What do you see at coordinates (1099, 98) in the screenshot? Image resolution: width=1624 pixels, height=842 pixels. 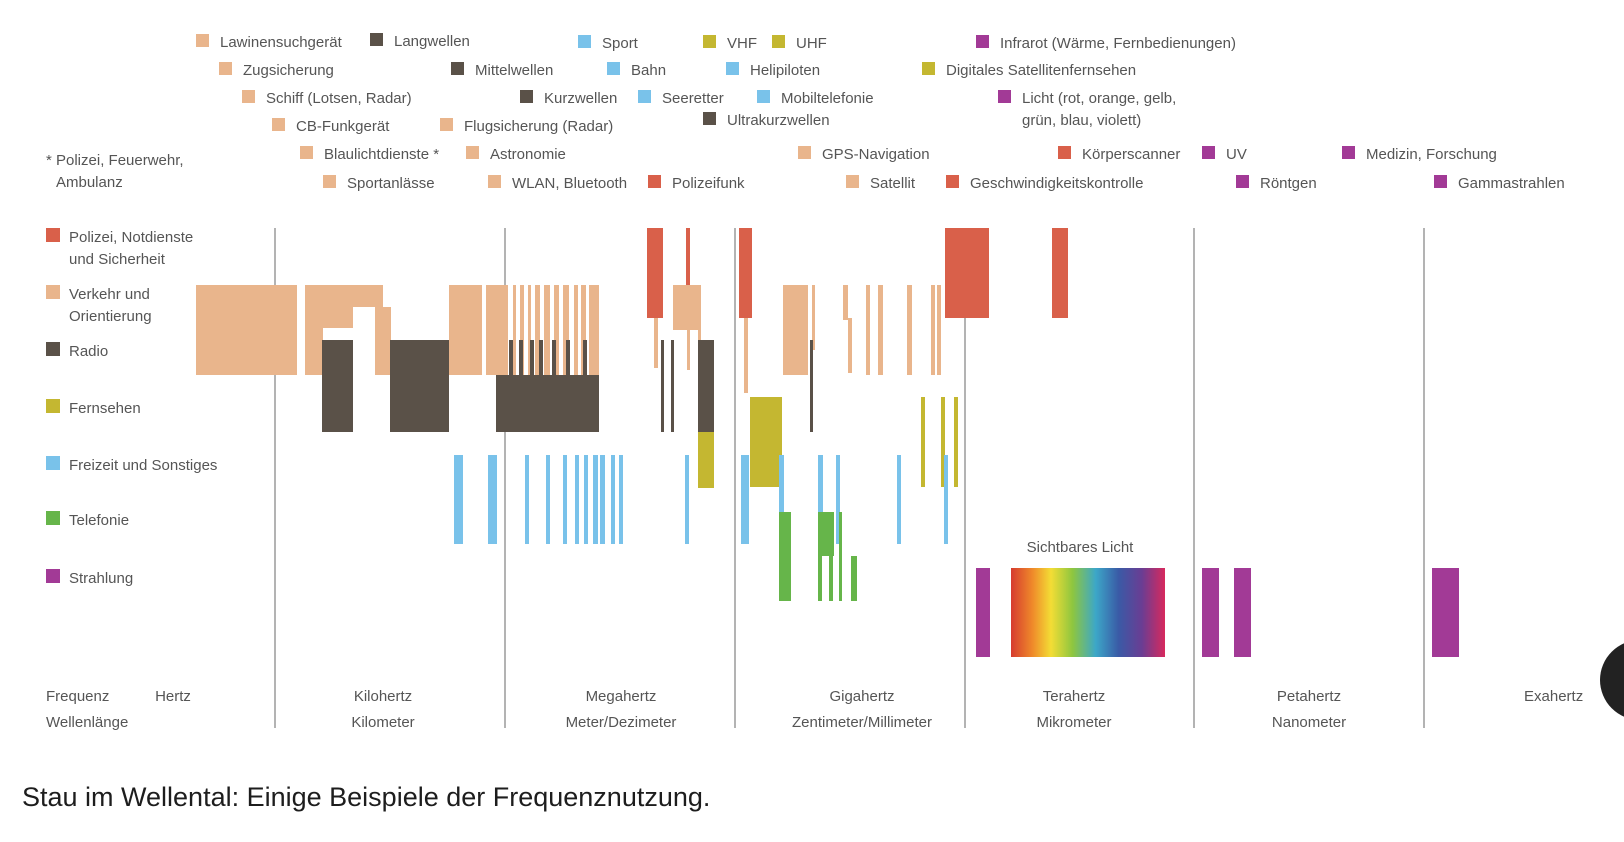 I see `legend-label: Licht (rot, orange, gelb,` at bounding box center [1099, 98].